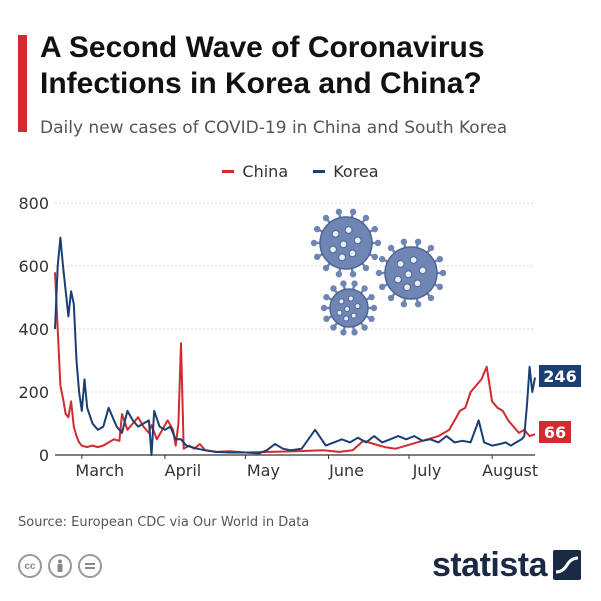 The image size is (601, 601). I want to click on legend-swatch-korea, so click(319, 171).